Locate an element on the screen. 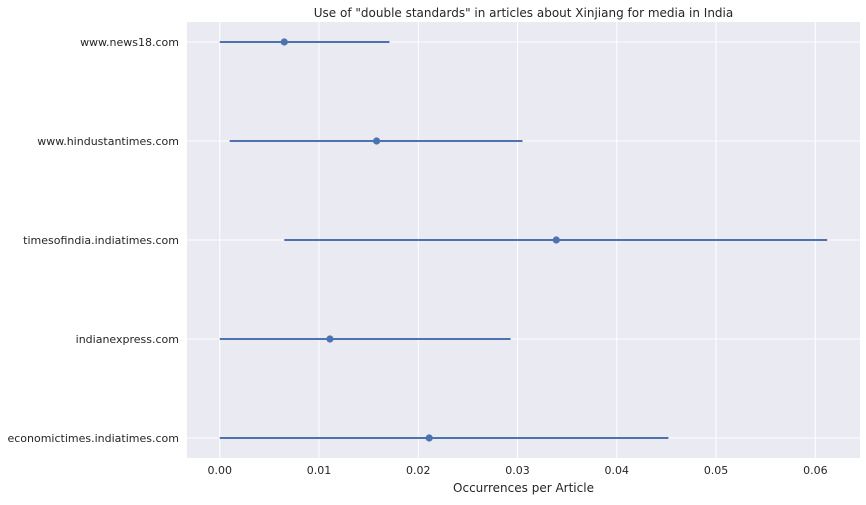 The image size is (866, 505). x-tick-label: 0.00 is located at coordinates (220, 470).